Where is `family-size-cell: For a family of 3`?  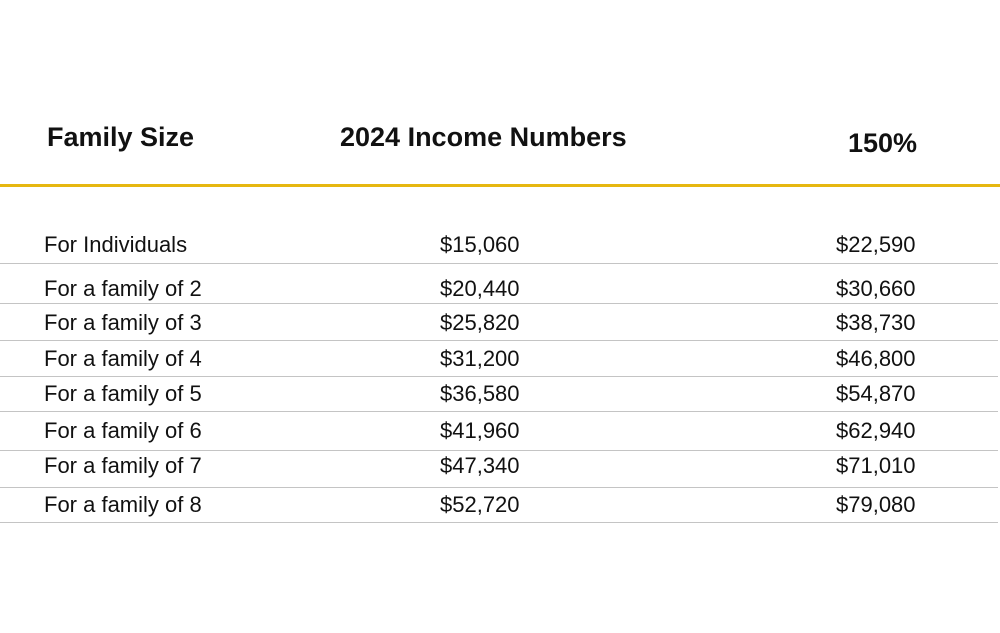
family-size-cell: For a family of 3 is located at coordinates (123, 322).